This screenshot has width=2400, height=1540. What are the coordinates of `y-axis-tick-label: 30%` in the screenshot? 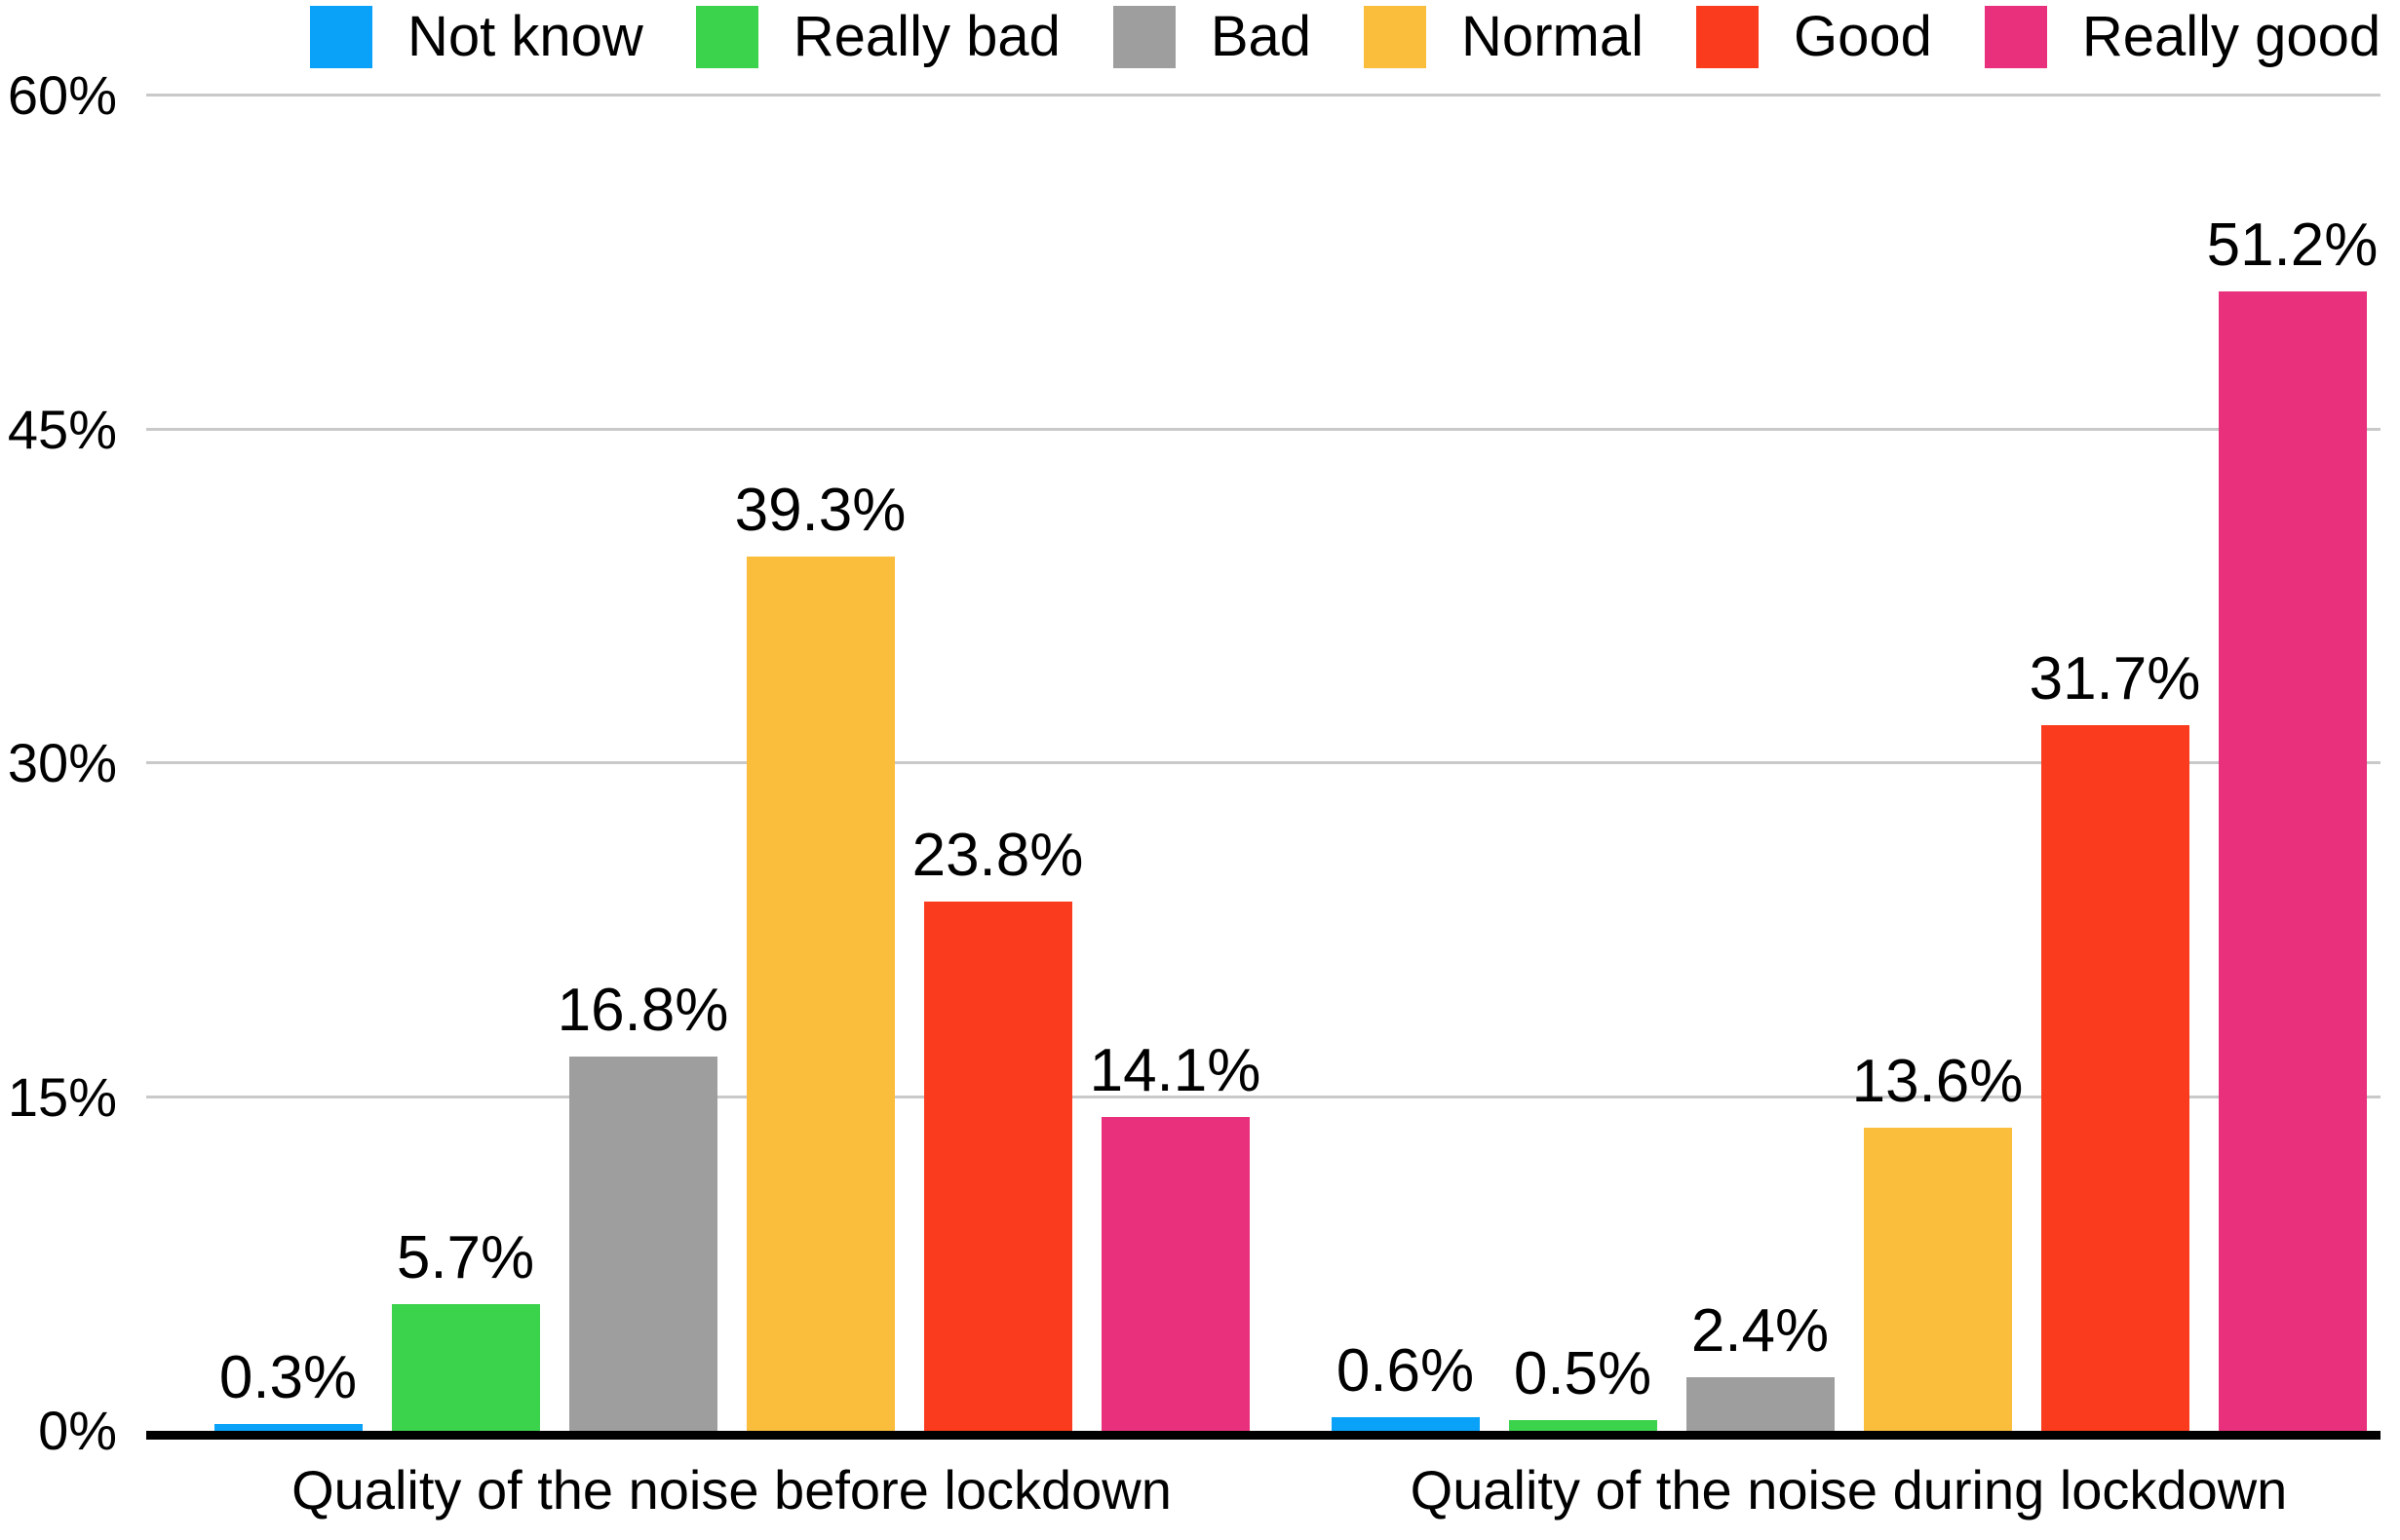 It's located at (62, 762).